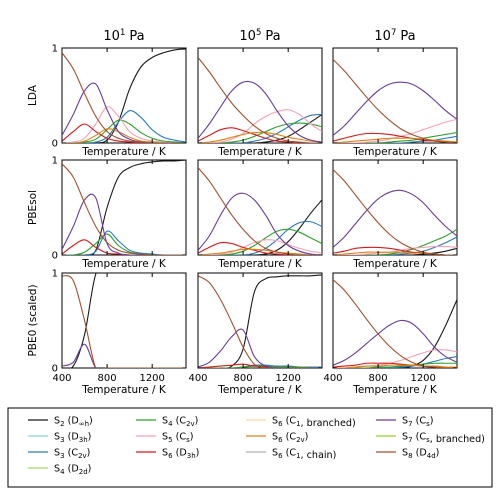  Describe the element at coordinates (177, 438) in the screenshot. I see `legend-label: S5 (Cs)` at that location.